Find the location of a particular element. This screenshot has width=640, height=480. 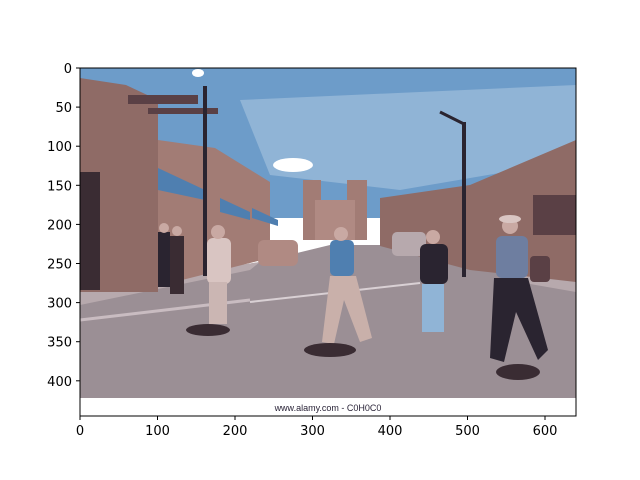

right-lamp-post is located at coordinates (464, 199).